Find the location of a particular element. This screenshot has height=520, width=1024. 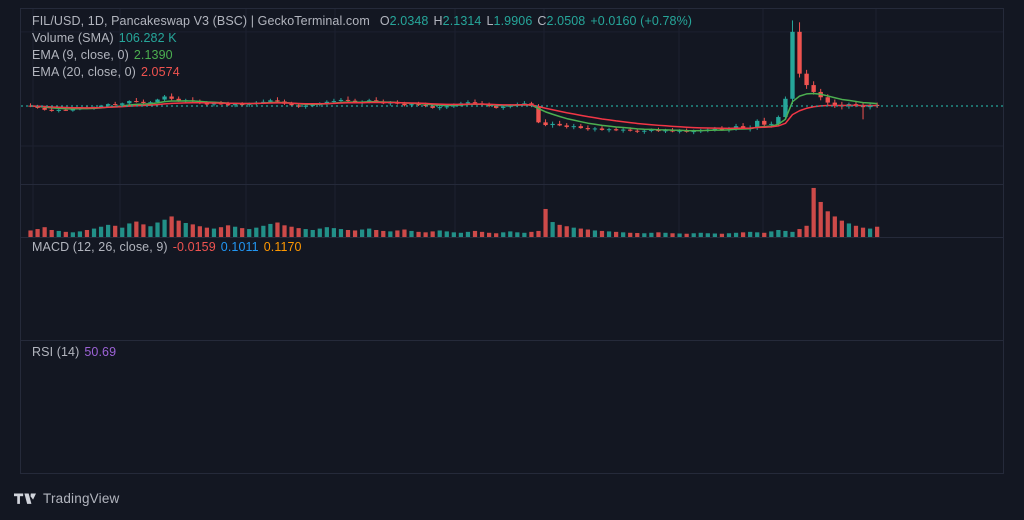

pane-divider-volume-macd is located at coordinates (512, 237).